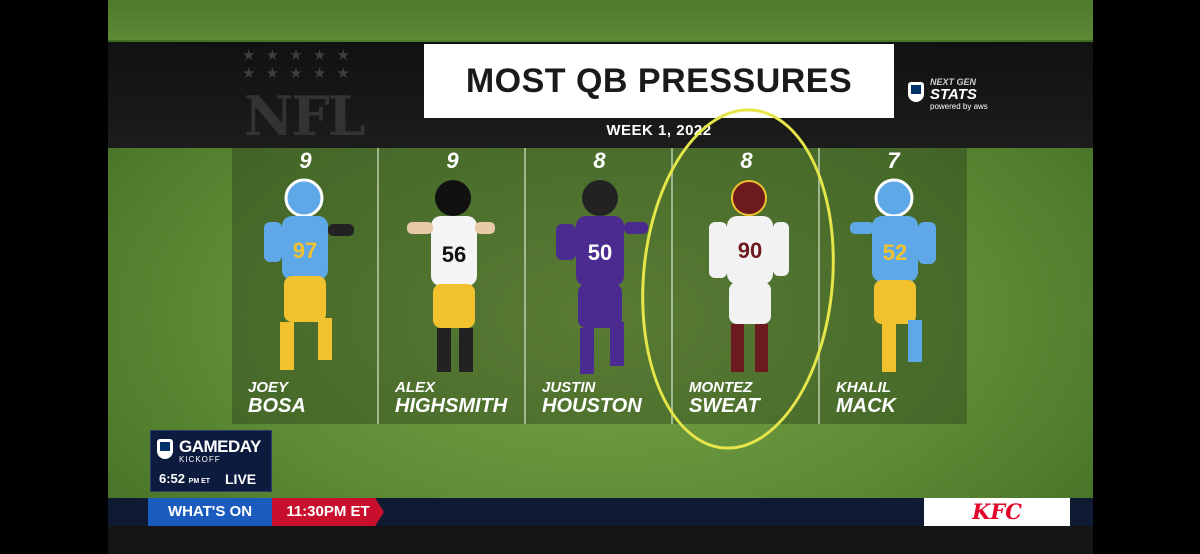 This screenshot has width=1200, height=554. What do you see at coordinates (724, 406) in the screenshot?
I see `player-last-name: SWEAT` at bounding box center [724, 406].